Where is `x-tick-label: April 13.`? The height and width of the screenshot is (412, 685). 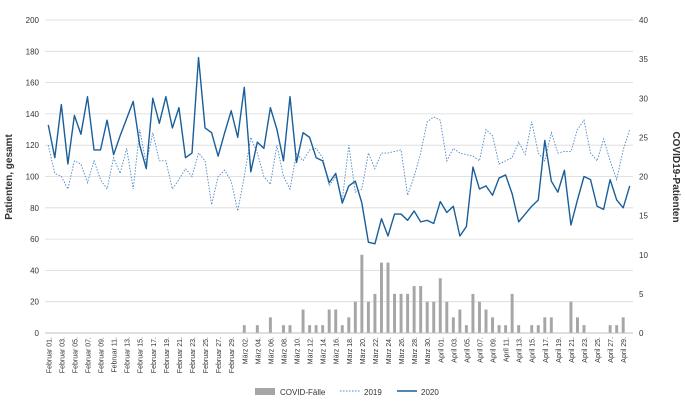 x-tick-label: April 13. is located at coordinates (520, 350).